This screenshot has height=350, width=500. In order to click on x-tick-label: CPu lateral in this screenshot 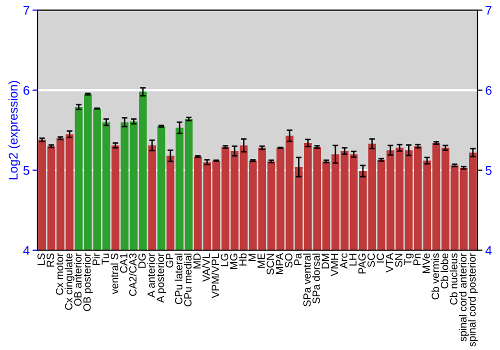, I will do `click(178, 279)`.